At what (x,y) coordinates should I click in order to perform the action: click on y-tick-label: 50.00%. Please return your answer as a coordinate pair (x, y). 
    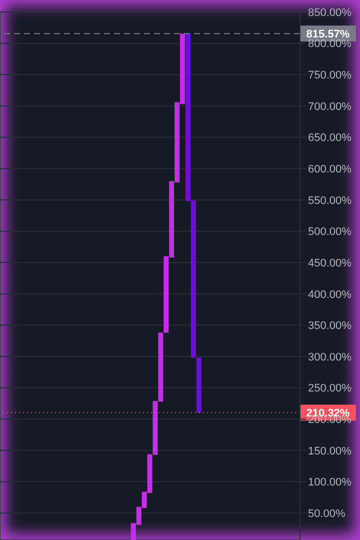
    Looking at the image, I should click on (327, 514).